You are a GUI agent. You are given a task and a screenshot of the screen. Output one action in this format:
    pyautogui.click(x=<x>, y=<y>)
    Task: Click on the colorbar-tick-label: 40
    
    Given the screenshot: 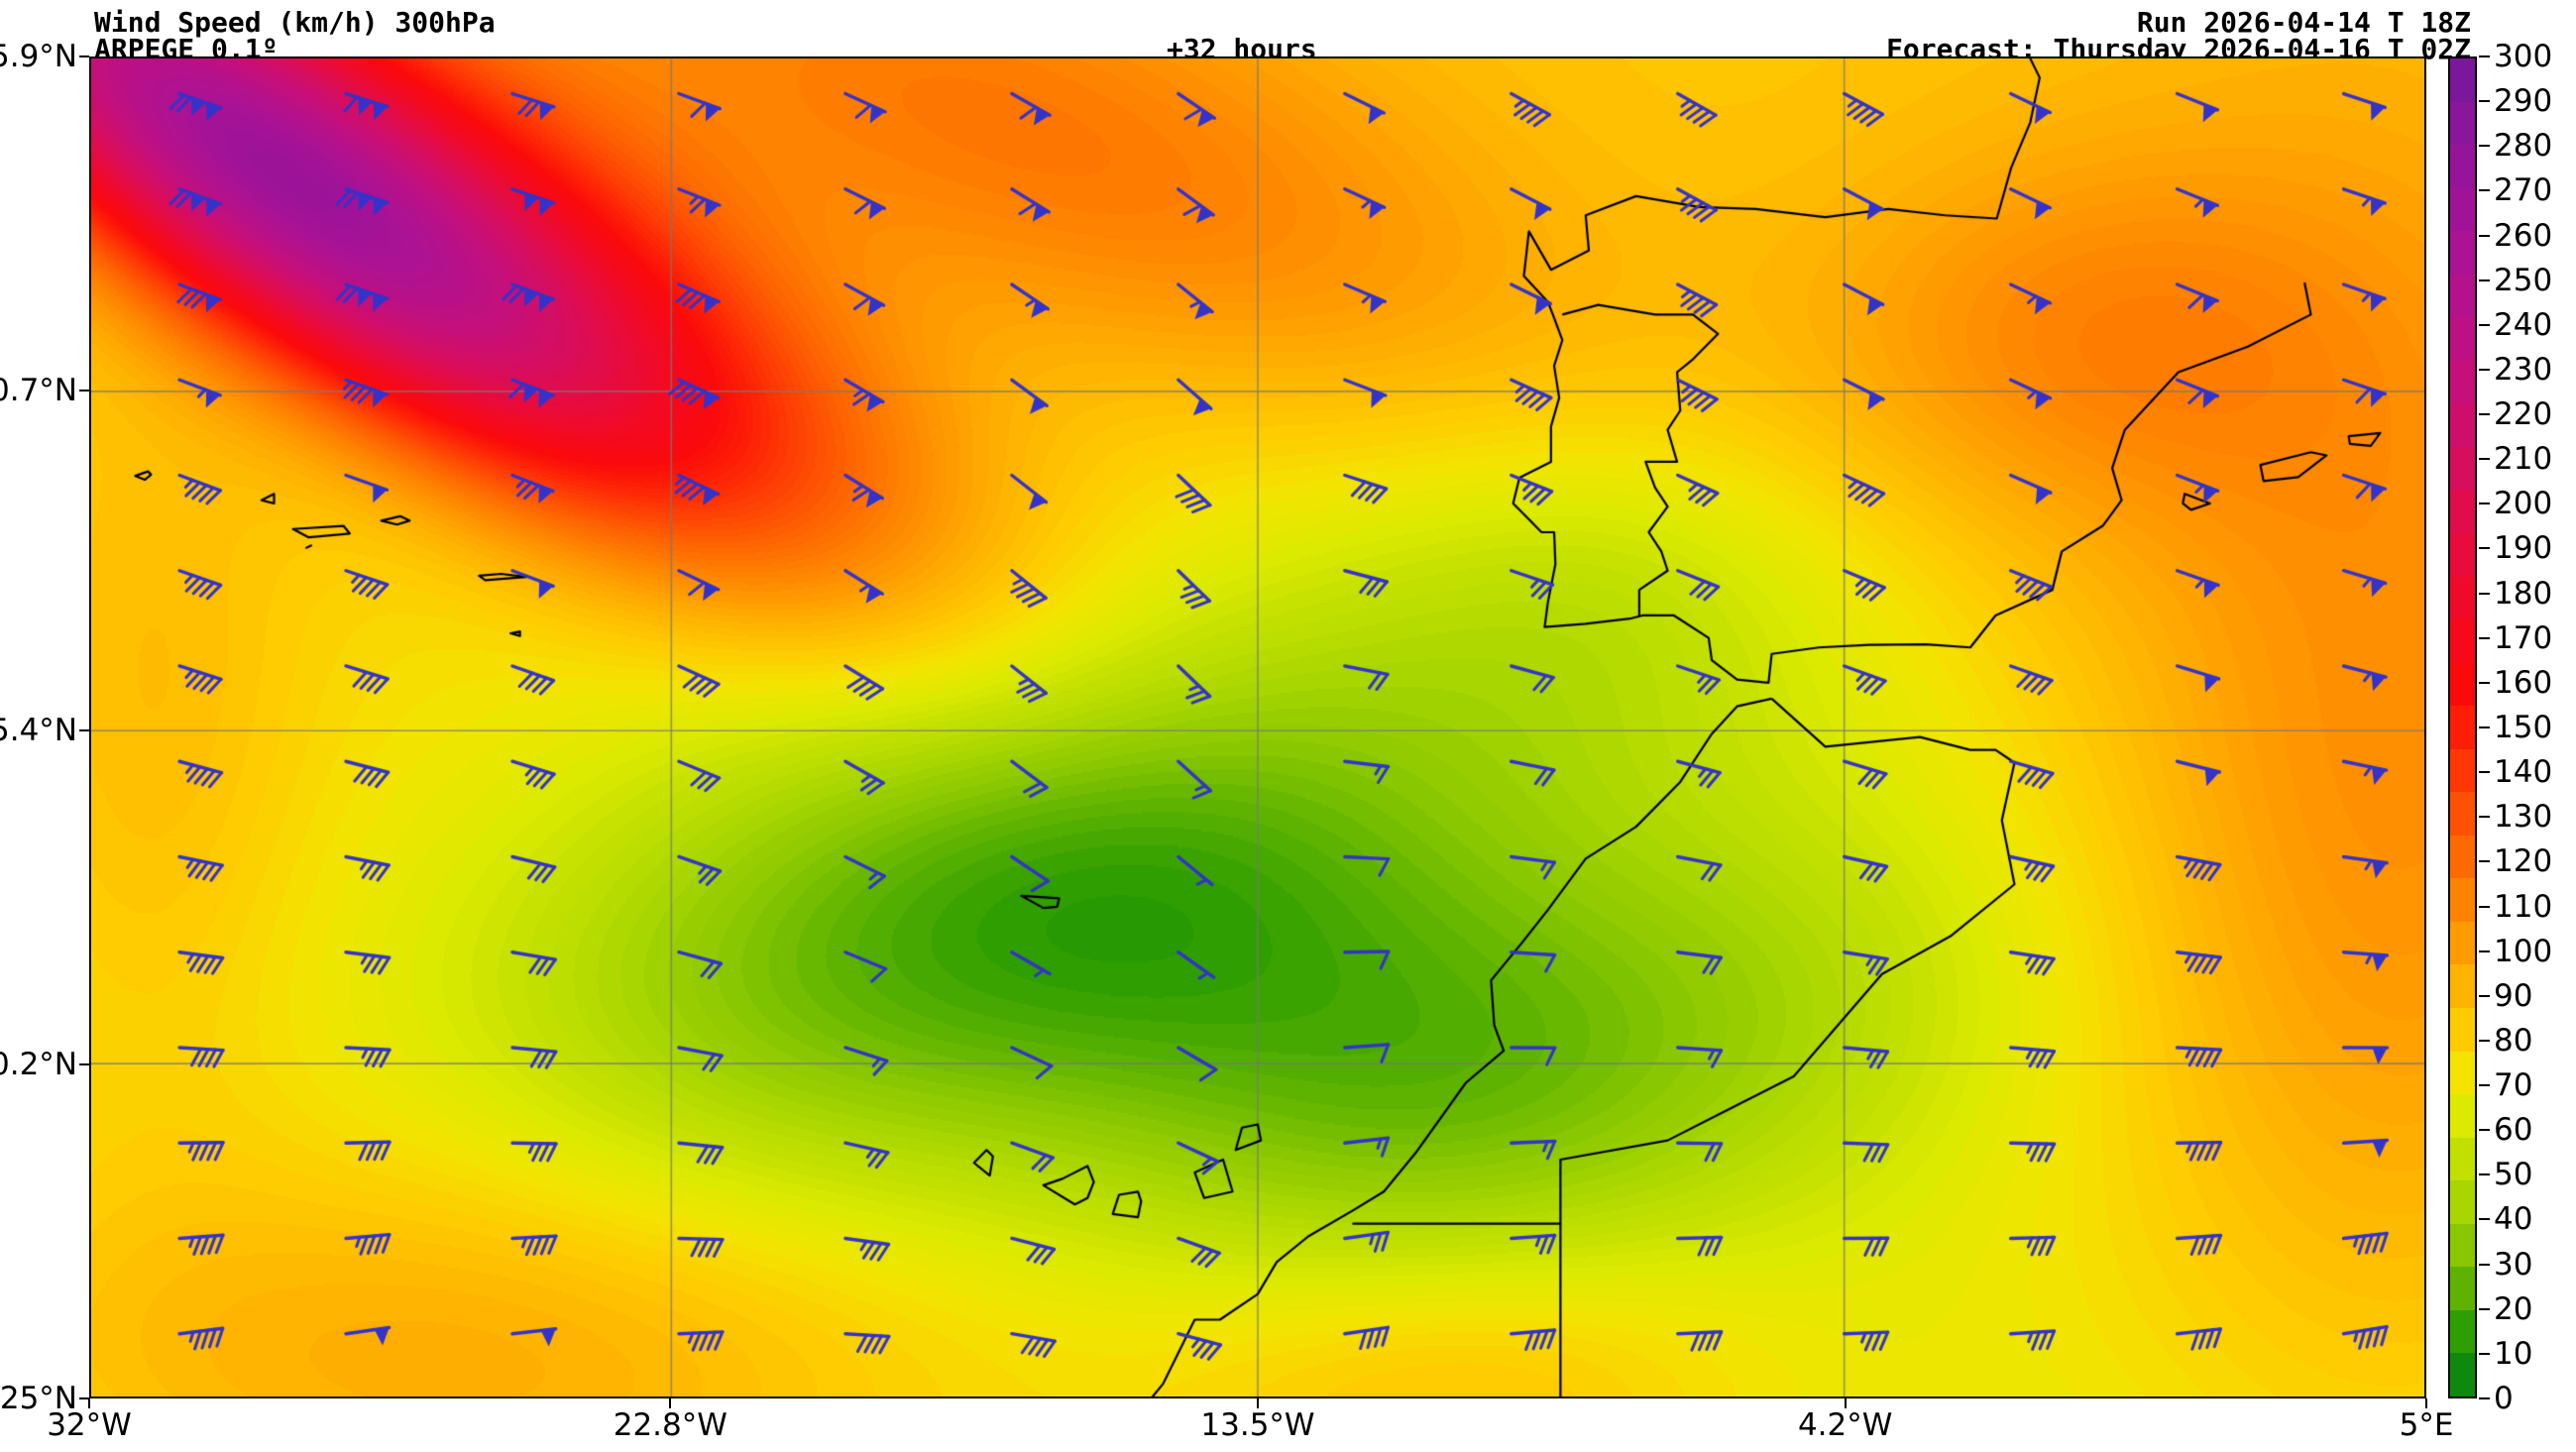 What is the action you would take?
    pyautogui.click(x=2513, y=1219)
    